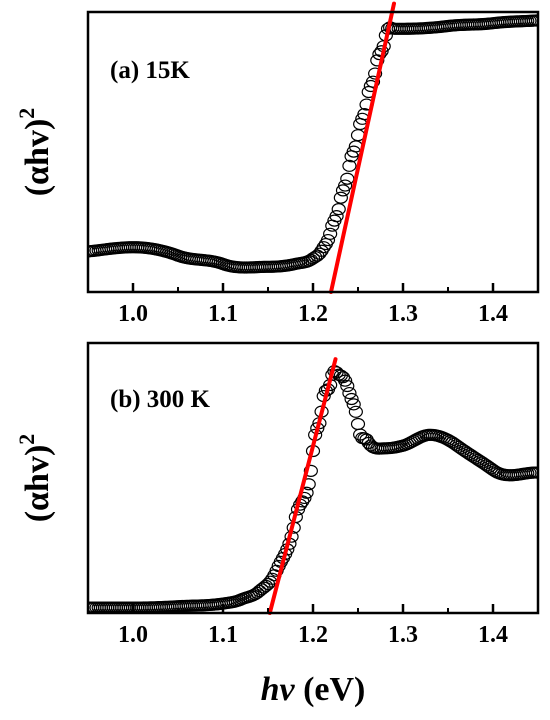 This screenshot has height=720, width=550. I want to click on x-axis-label: hv (eV), so click(313, 689).